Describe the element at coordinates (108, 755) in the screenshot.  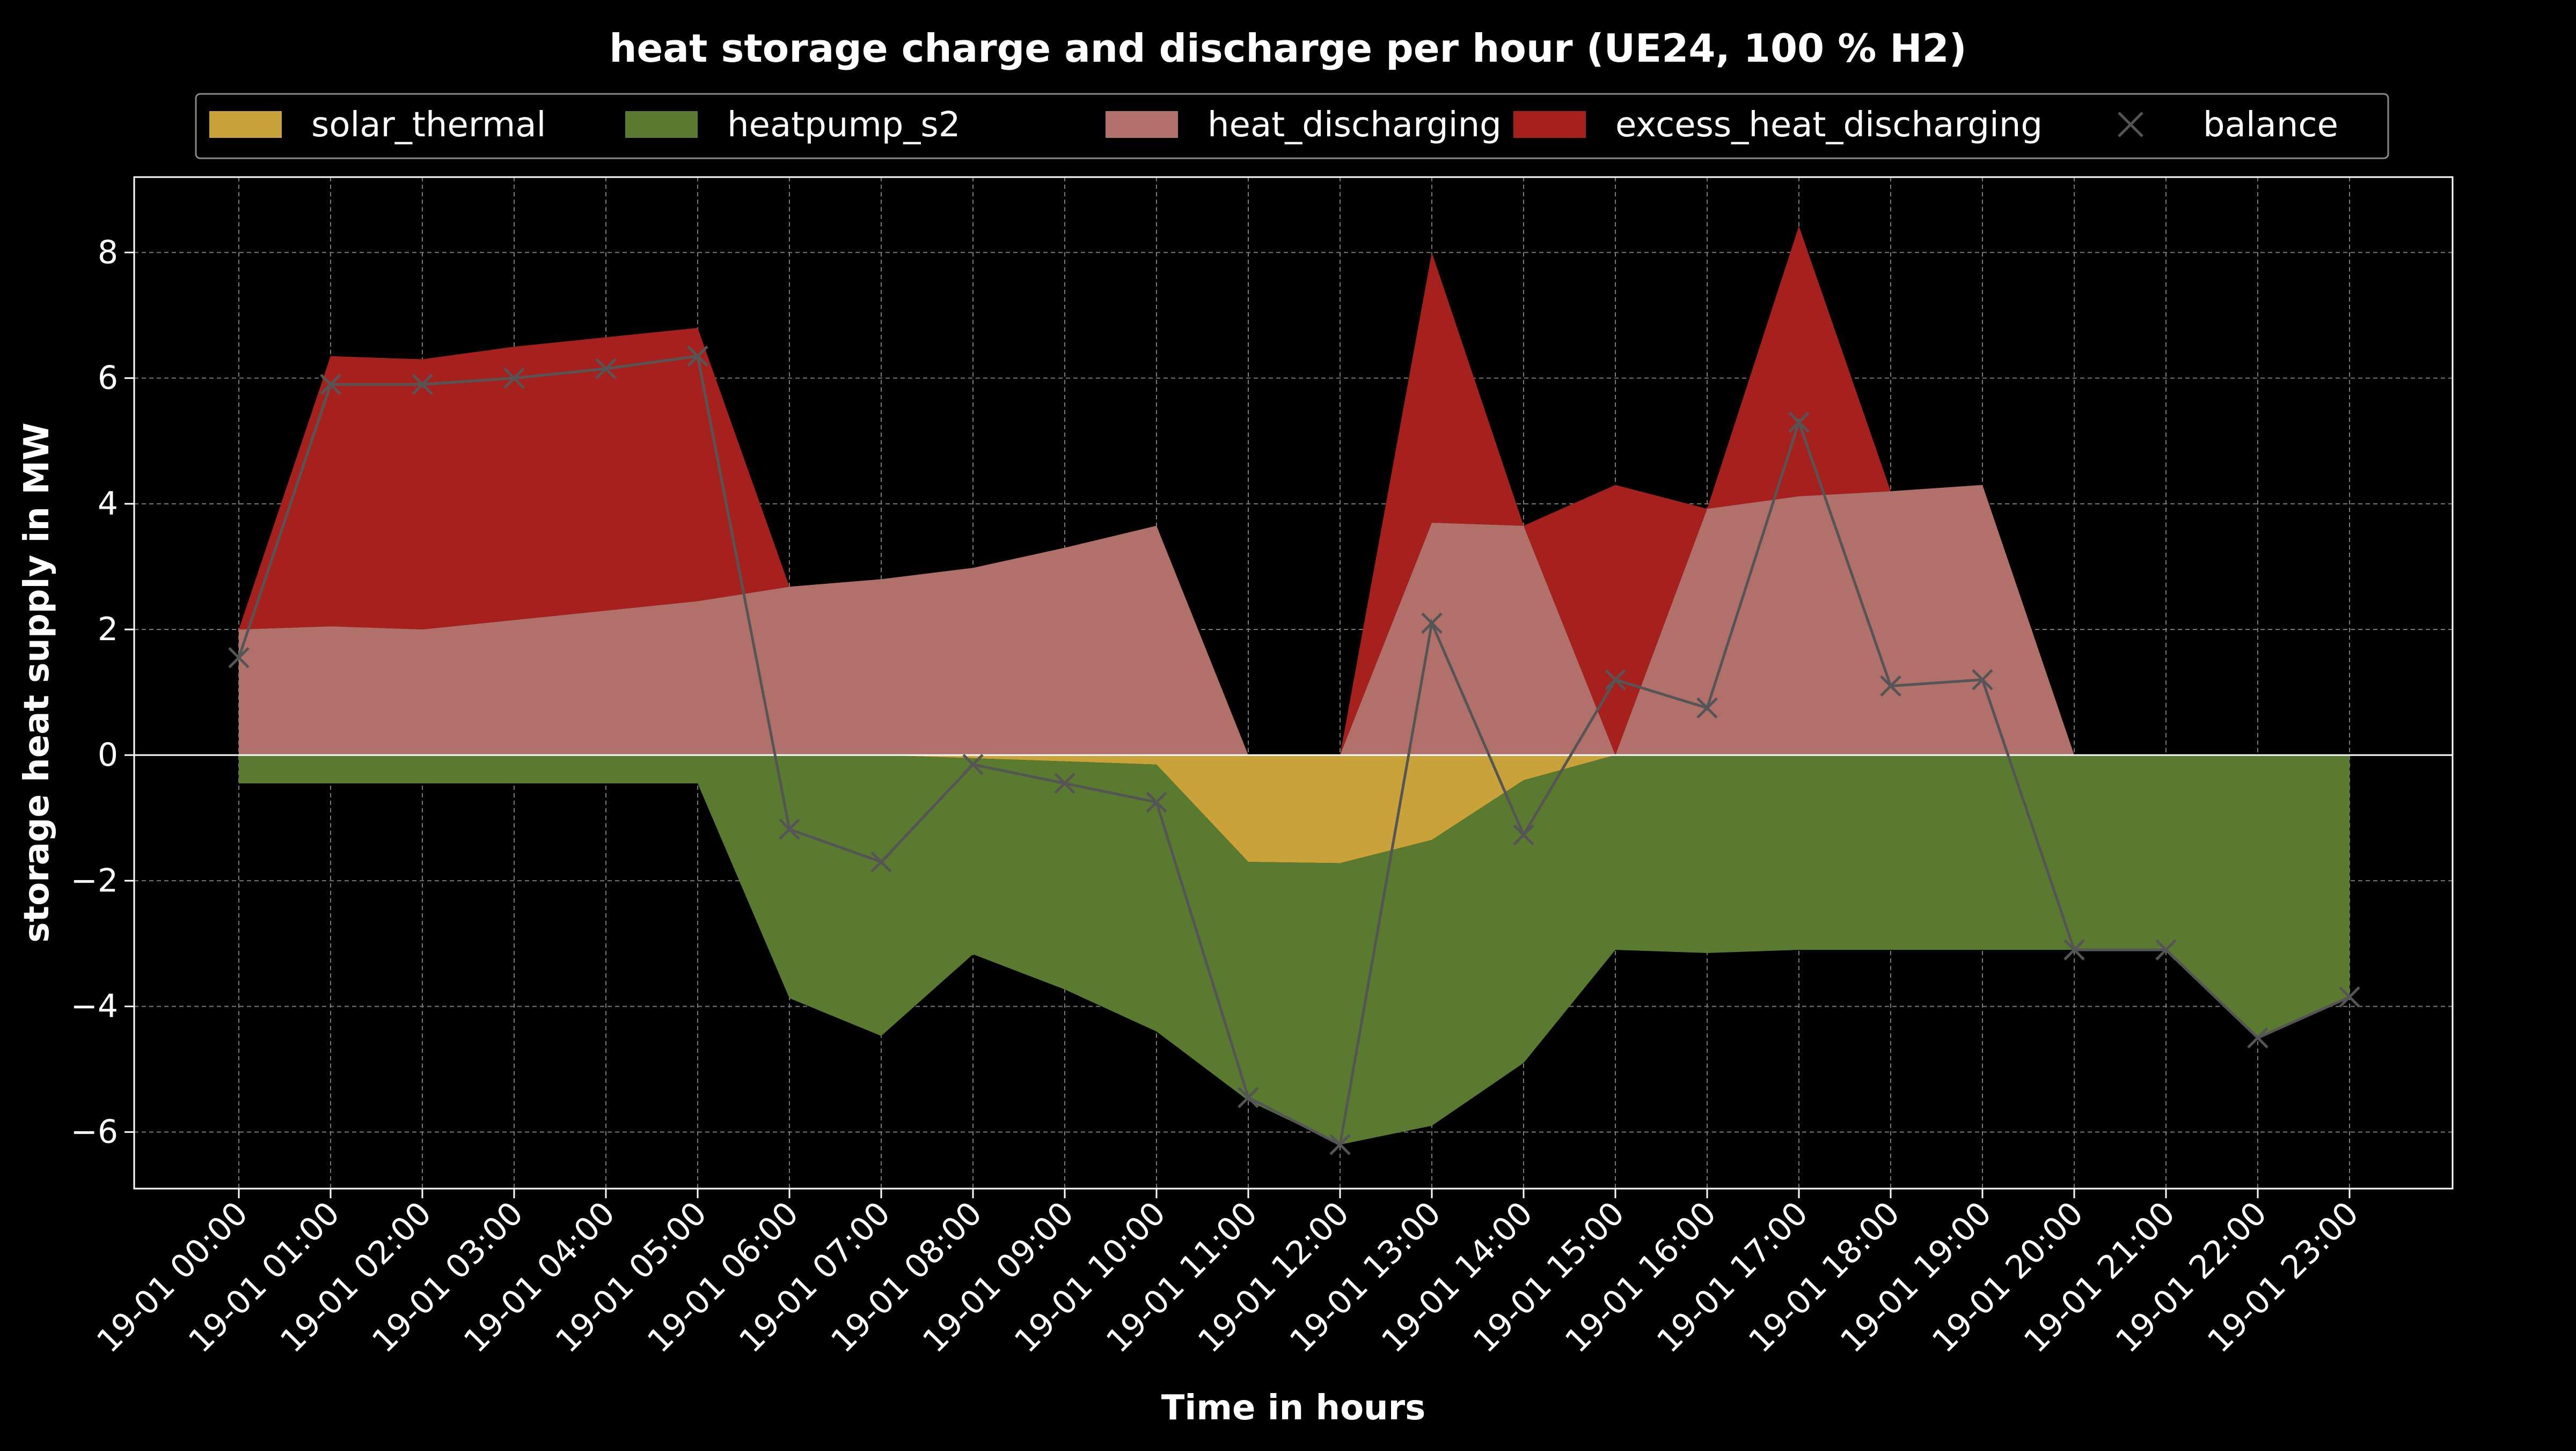
I see `y-tick-label: 0` at that location.